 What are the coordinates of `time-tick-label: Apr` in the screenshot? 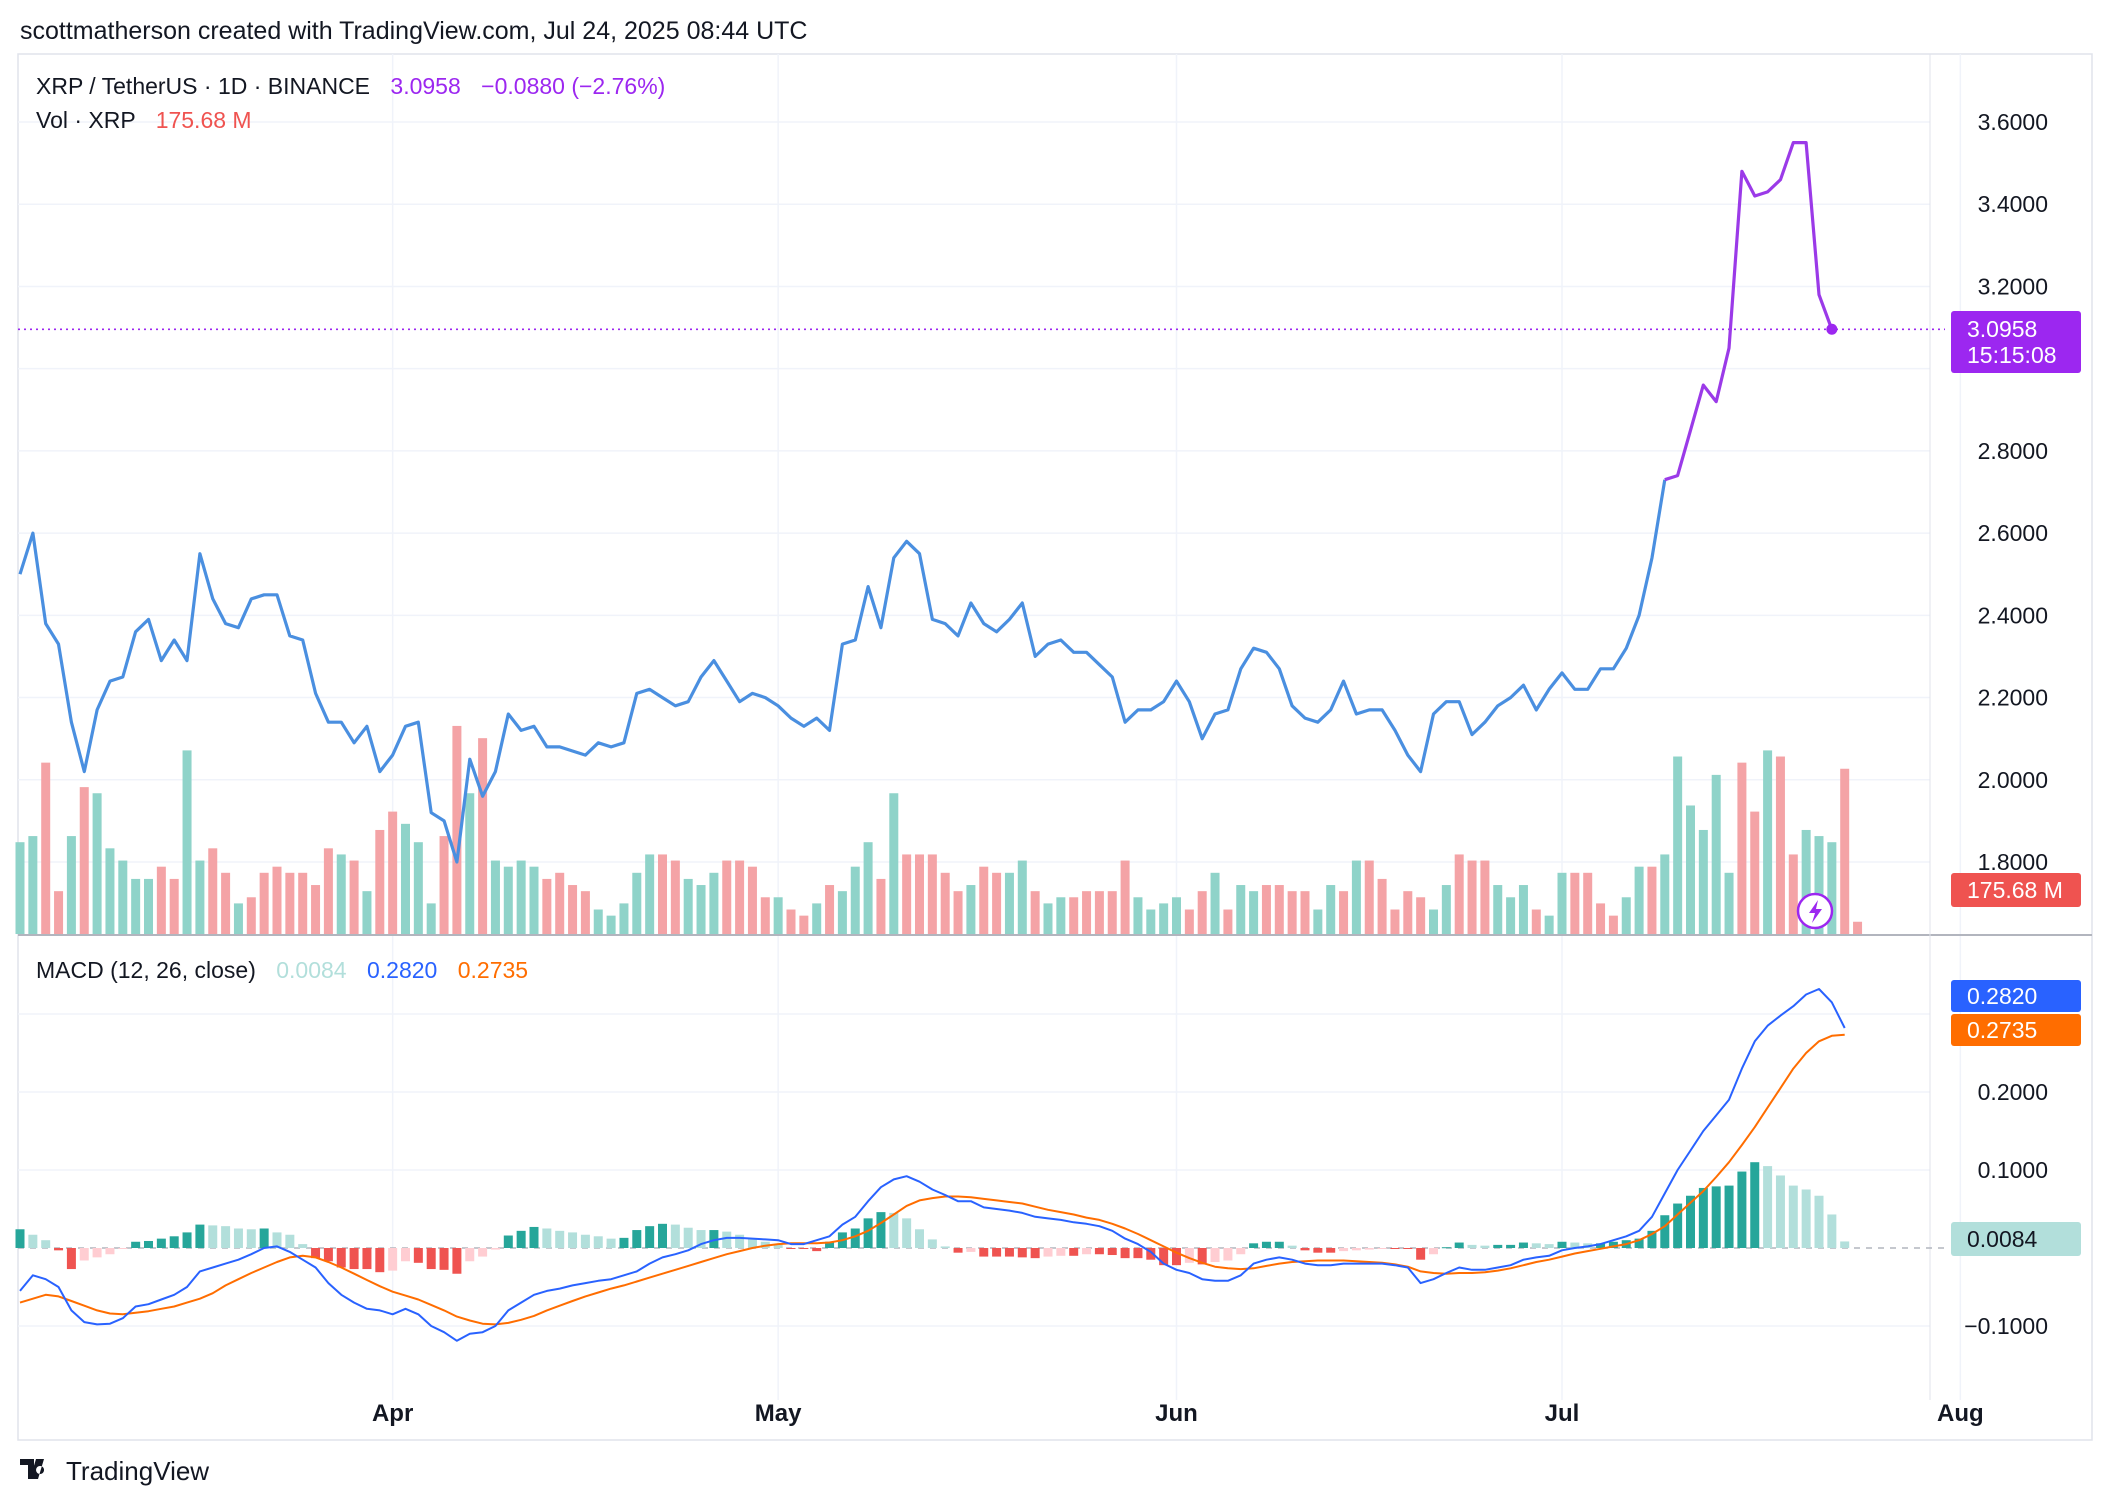 It's located at (392, 1413).